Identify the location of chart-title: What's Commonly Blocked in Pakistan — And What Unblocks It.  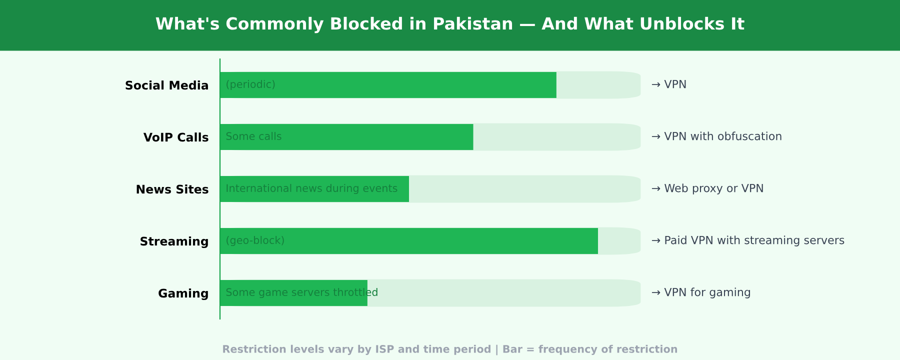
(450, 25).